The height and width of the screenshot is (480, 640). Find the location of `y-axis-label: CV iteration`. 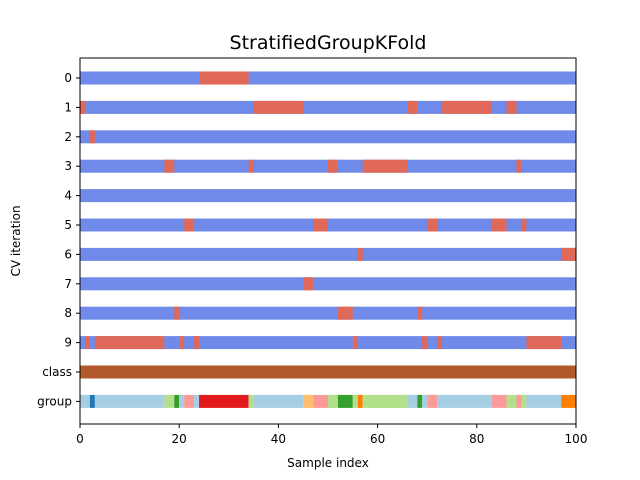

y-axis-label: CV iteration is located at coordinates (16, 240).